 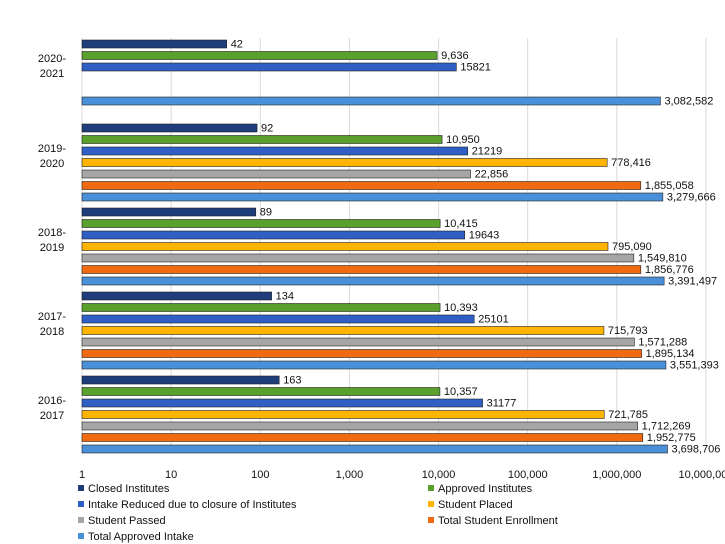 I want to click on data-label: 92, so click(x=267, y=129).